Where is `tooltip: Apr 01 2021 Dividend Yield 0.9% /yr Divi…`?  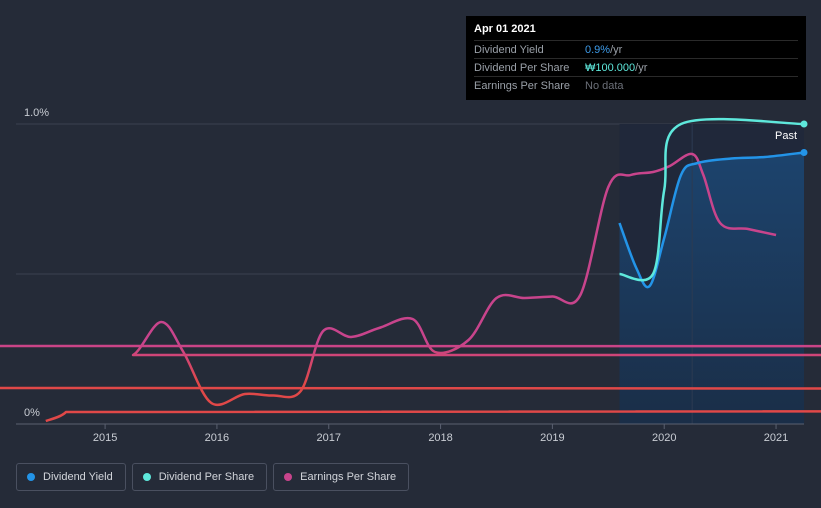 tooltip: Apr 01 2021 Dividend Yield 0.9% /yr Divi… is located at coordinates (636, 58).